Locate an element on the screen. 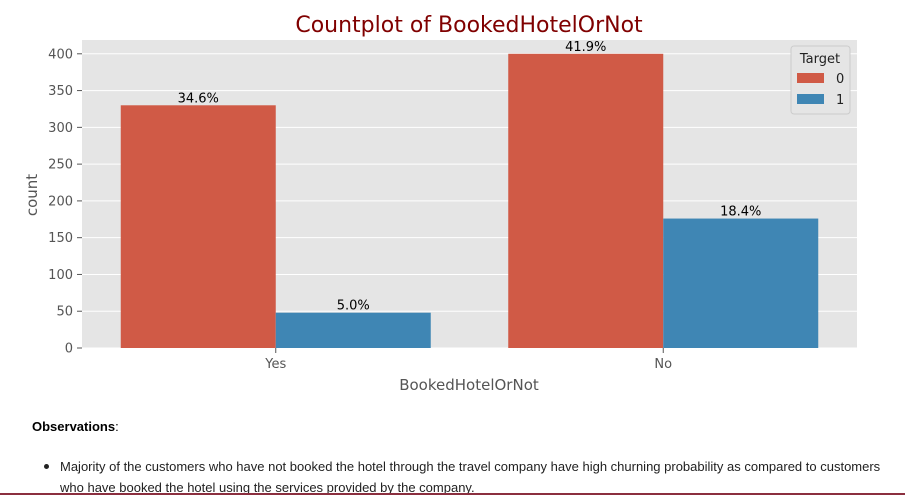 This screenshot has width=905, height=498. y-tick-label: 300 is located at coordinates (60, 128).